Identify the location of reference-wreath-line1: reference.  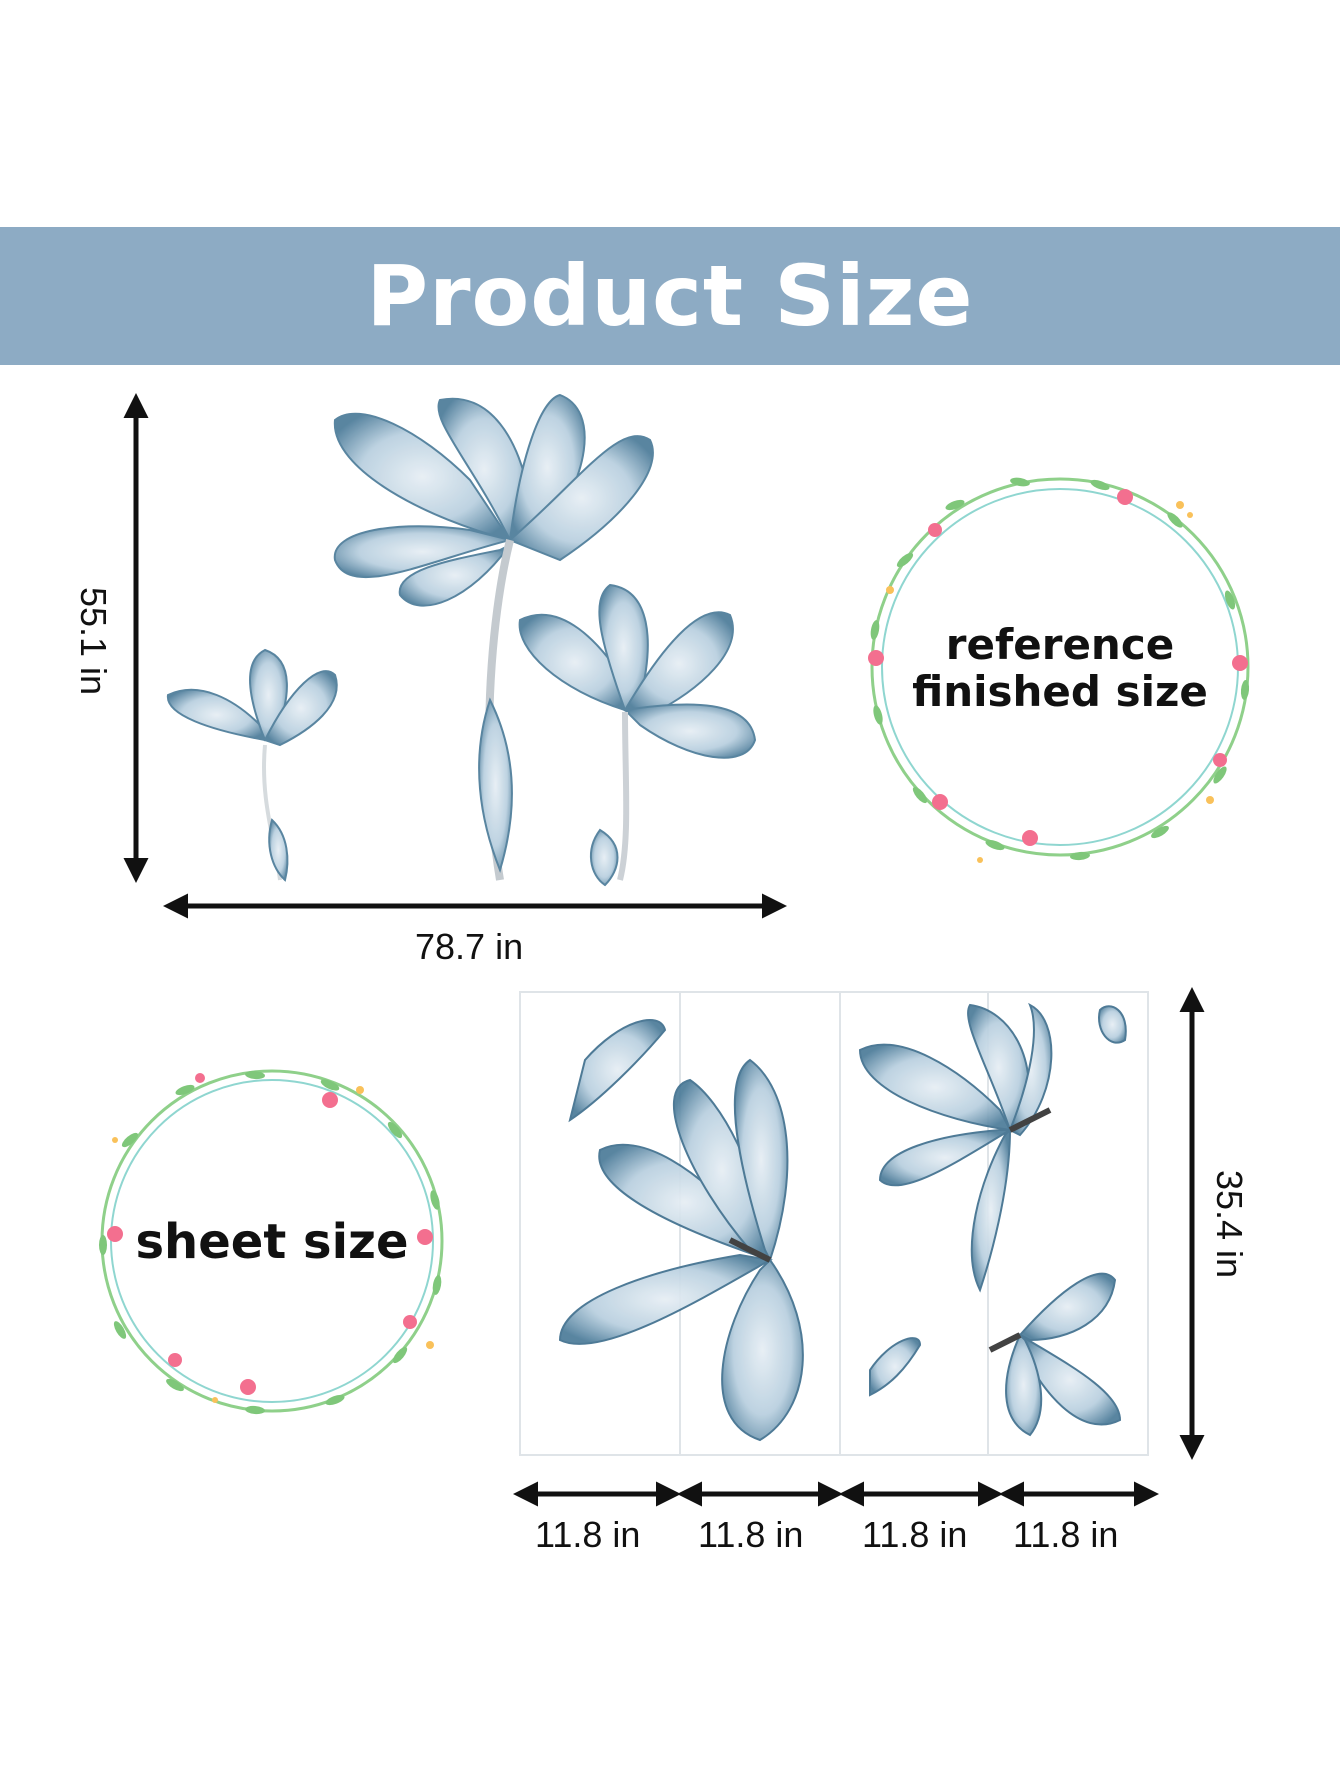
(1060, 644).